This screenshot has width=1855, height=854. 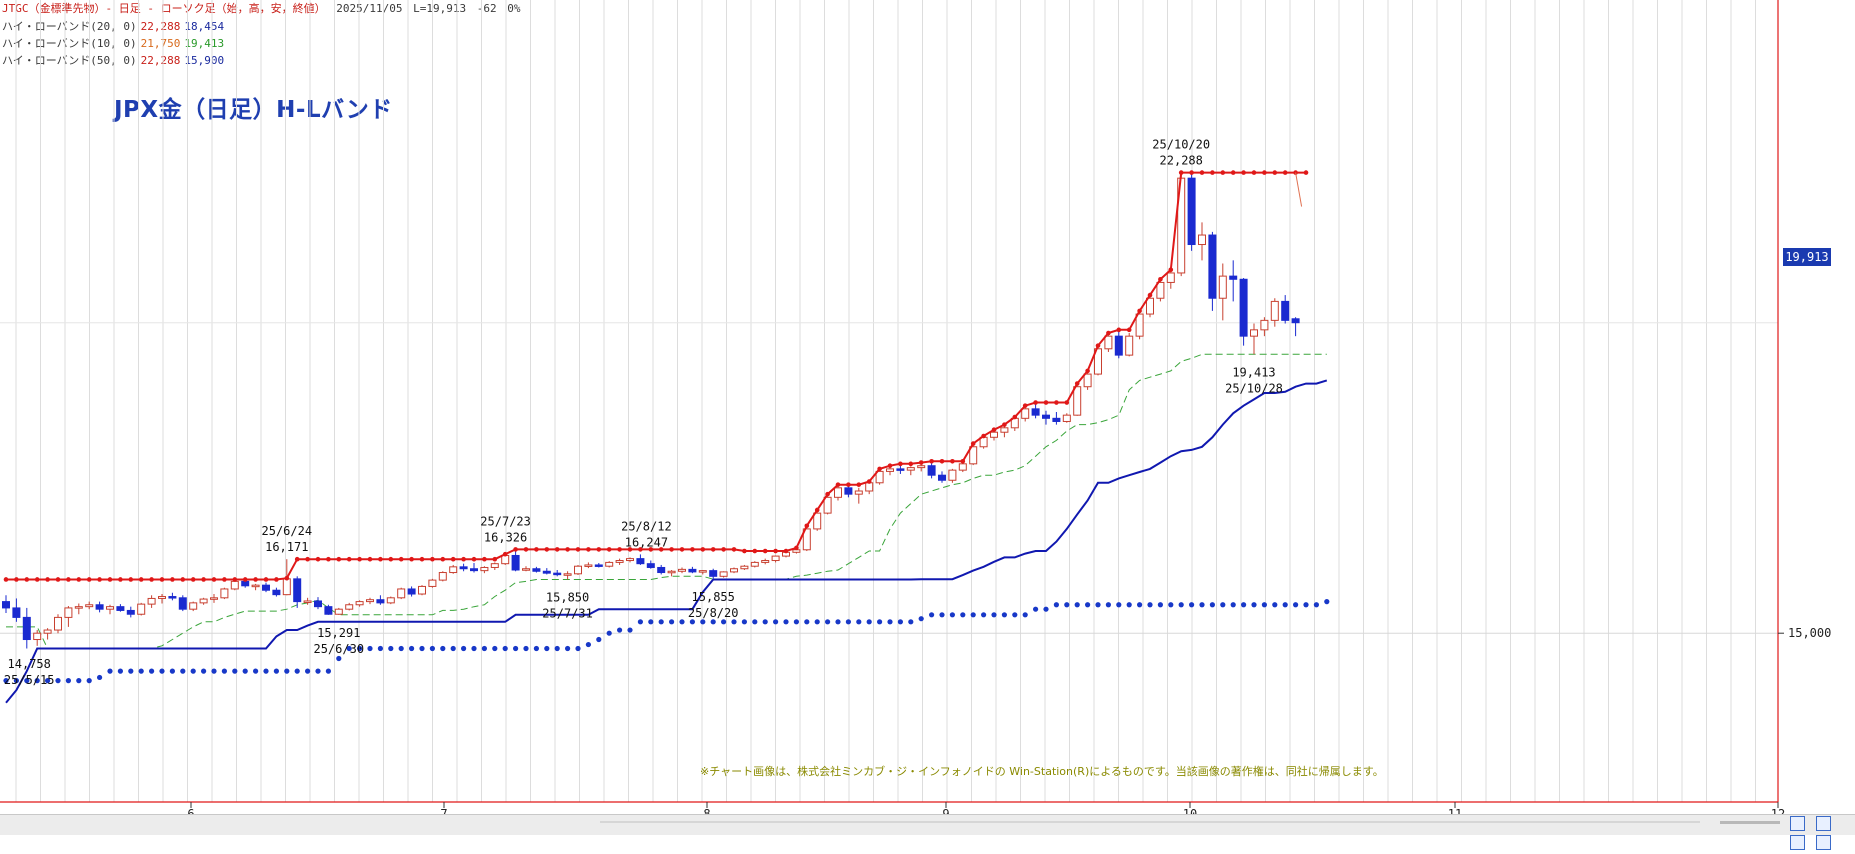 What do you see at coordinates (713, 613) in the screenshot?
I see `annotation-label: 25/8/20` at bounding box center [713, 613].